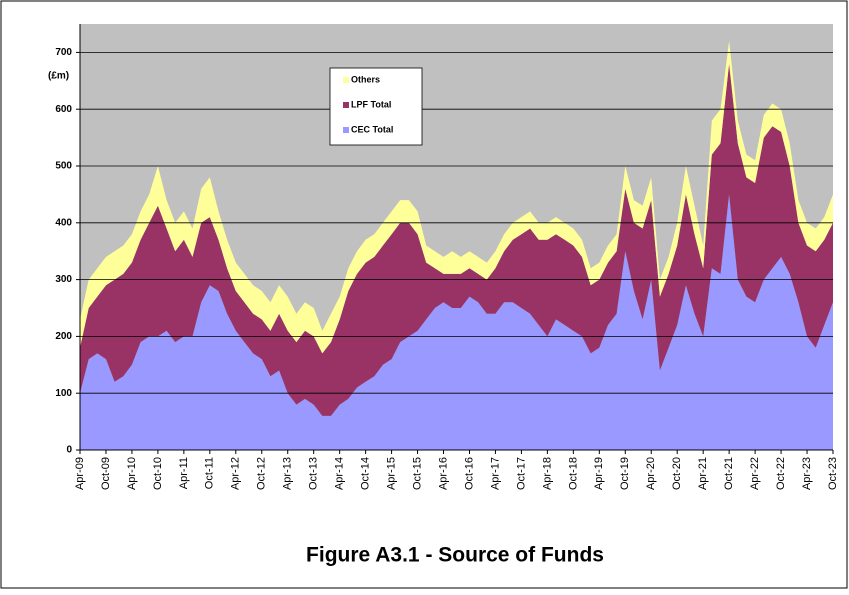  Describe the element at coordinates (807, 473) in the screenshot. I see `x-tick-label: Apr-23` at that location.